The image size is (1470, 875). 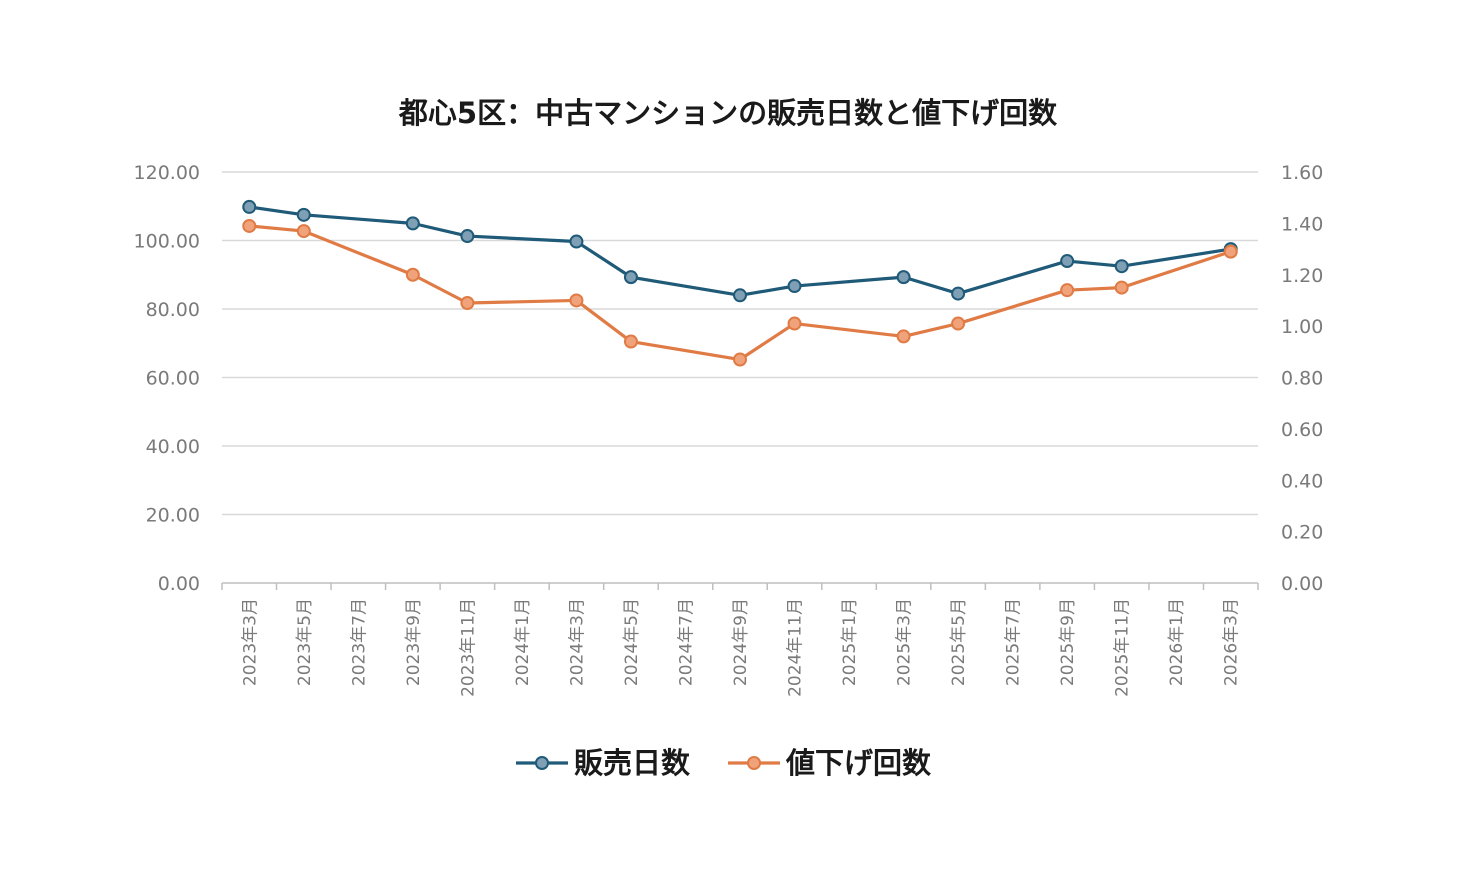 What do you see at coordinates (1302, 430) in the screenshot?
I see `y-right-tick-label: 0.60` at bounding box center [1302, 430].